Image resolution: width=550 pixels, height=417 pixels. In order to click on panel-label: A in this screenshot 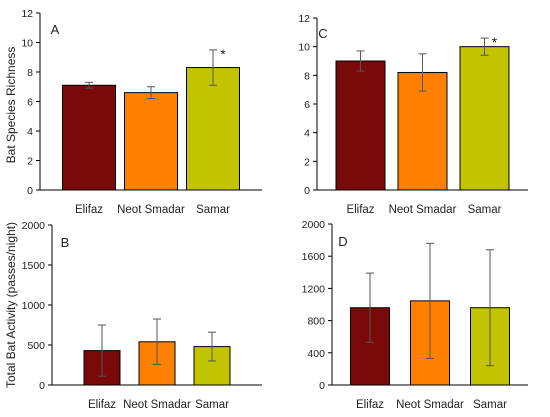, I will do `click(55, 29)`.